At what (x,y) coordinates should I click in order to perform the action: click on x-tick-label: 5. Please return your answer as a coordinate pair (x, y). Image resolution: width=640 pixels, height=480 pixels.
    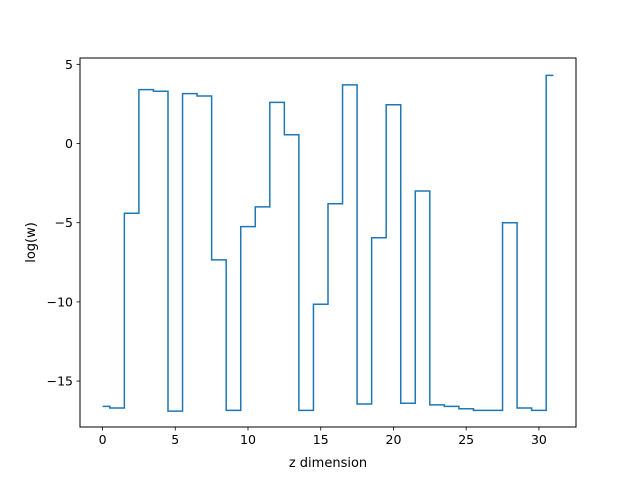
    Looking at the image, I should click on (175, 439).